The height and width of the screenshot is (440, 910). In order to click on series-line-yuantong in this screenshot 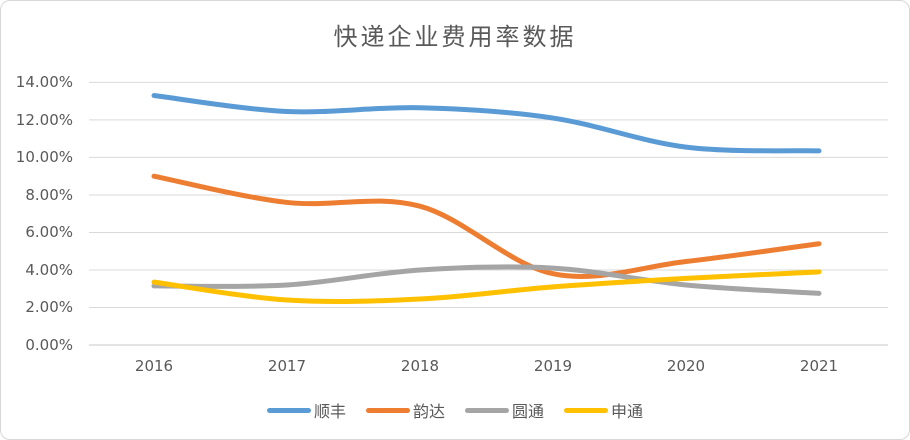, I will do `click(486, 280)`.